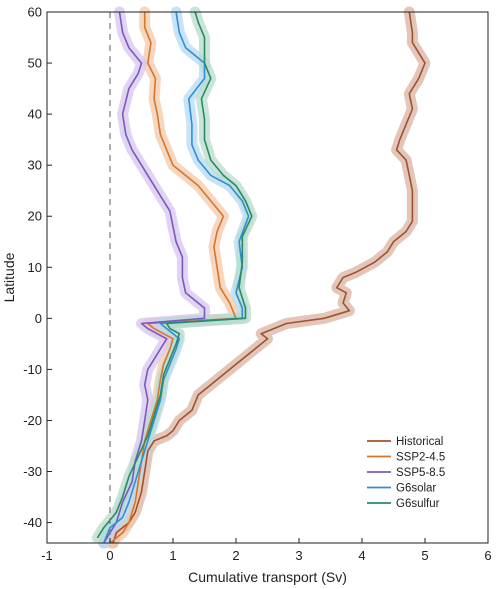 The width and height of the screenshot is (500, 589). Describe the element at coordinates (418, 504) in the screenshot. I see `legend-label: G6sulfur` at that location.